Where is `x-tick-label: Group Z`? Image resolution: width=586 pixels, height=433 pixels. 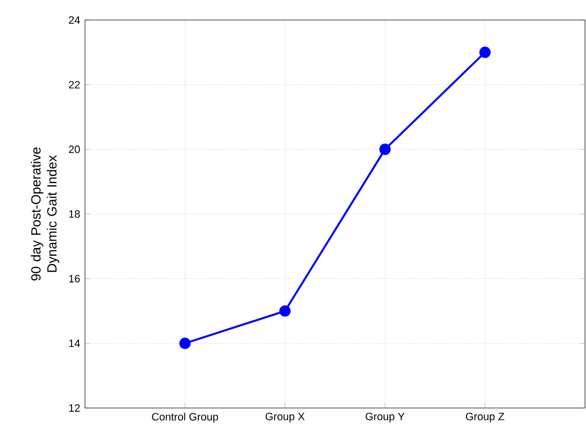 x-tick-label: Group Z is located at coordinates (485, 417).